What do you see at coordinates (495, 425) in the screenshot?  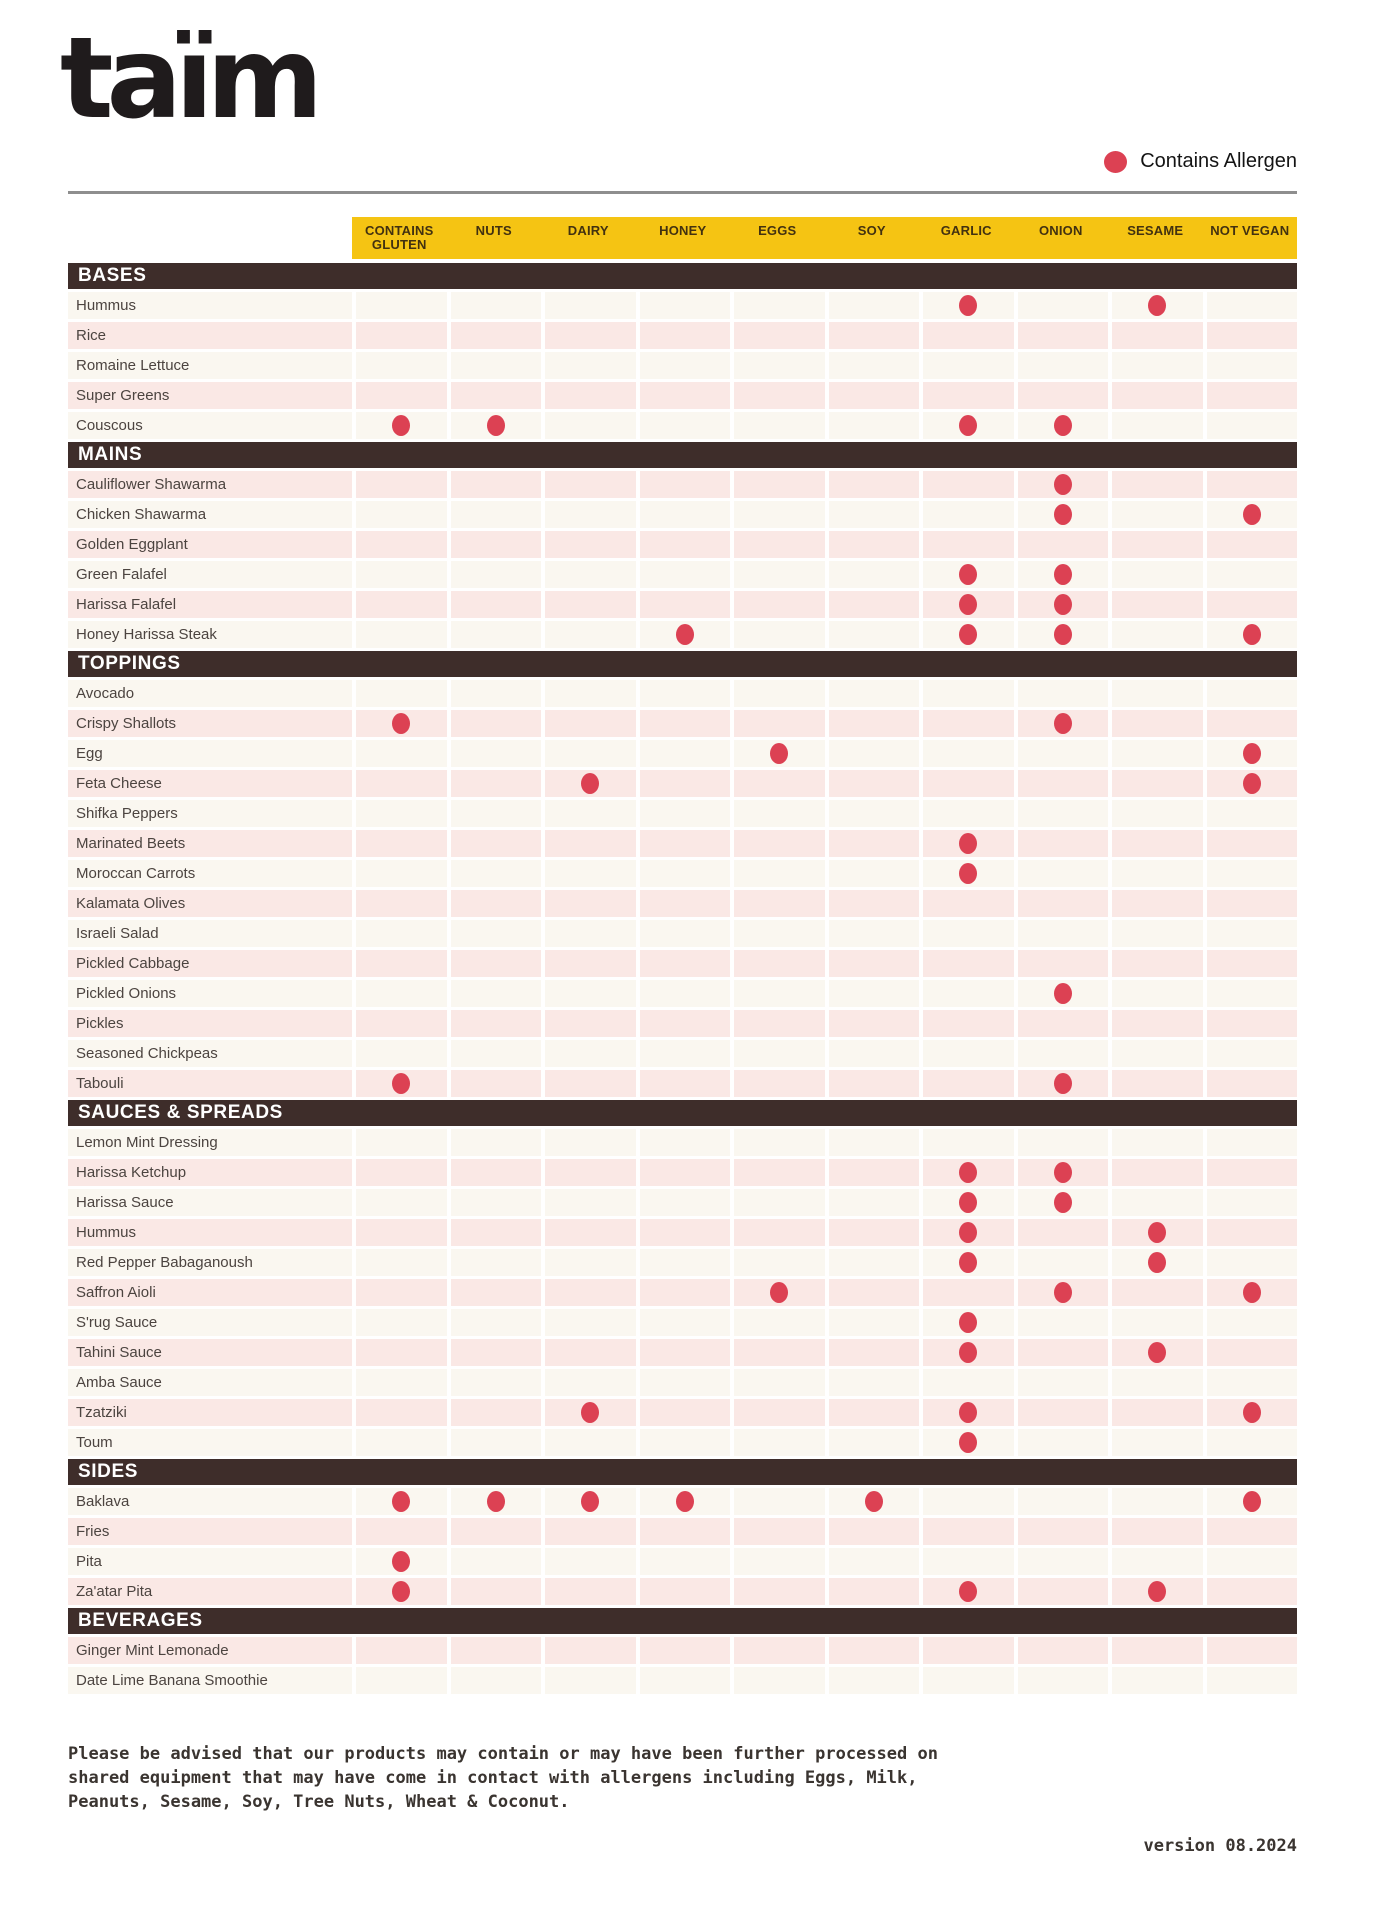 I see `allergen-dot-nuts` at bounding box center [495, 425].